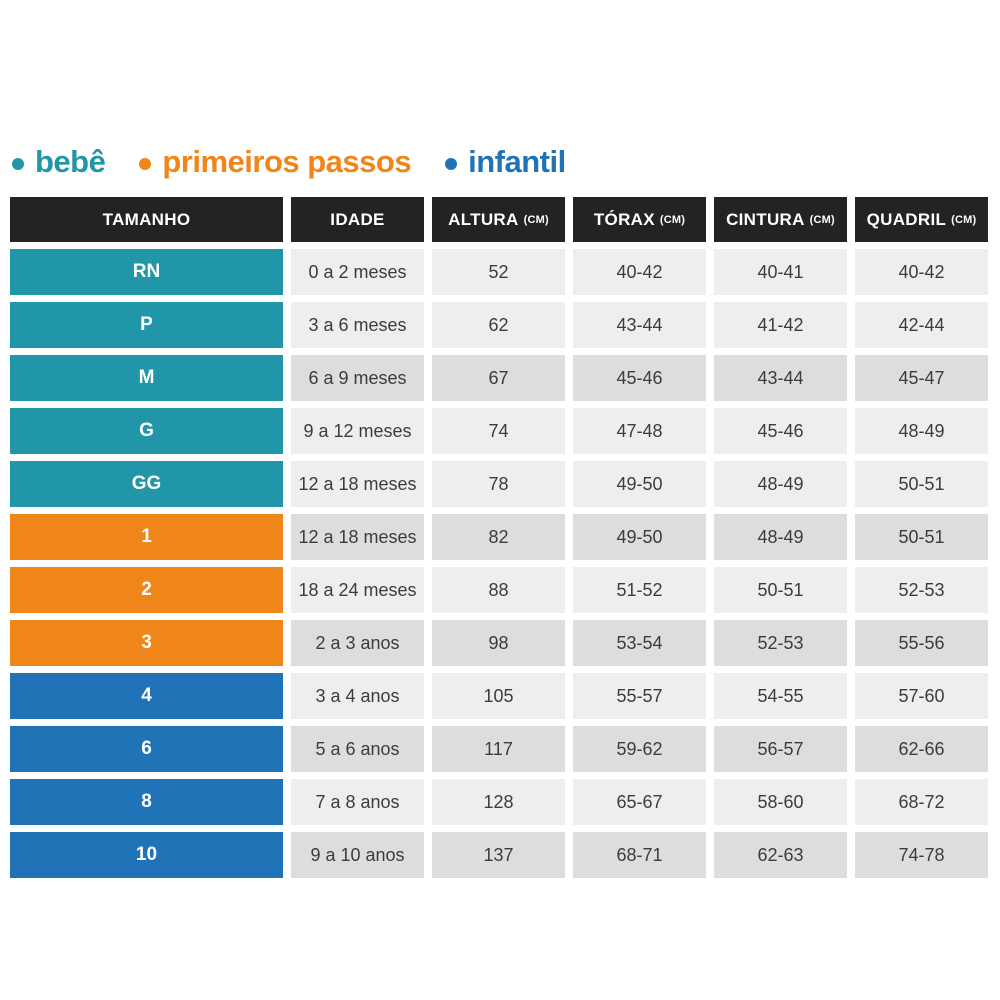  I want to click on altura-cell: 105, so click(498, 696).